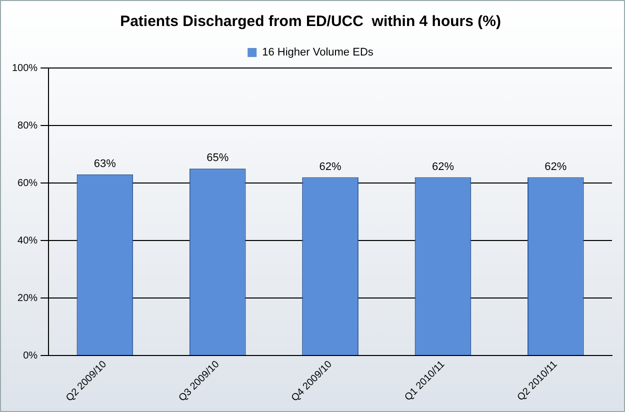  What do you see at coordinates (28, 240) in the screenshot?
I see `y-tick-label: 40%` at bounding box center [28, 240].